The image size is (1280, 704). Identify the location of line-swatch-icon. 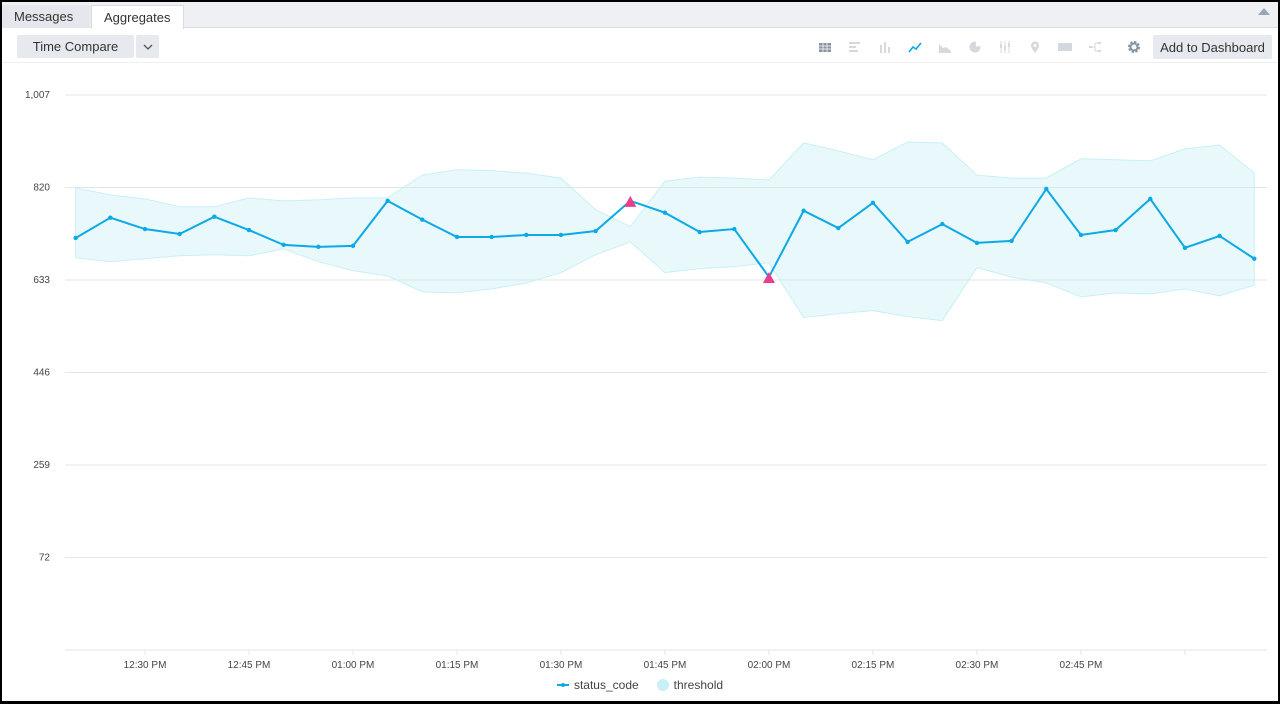
(562, 685).